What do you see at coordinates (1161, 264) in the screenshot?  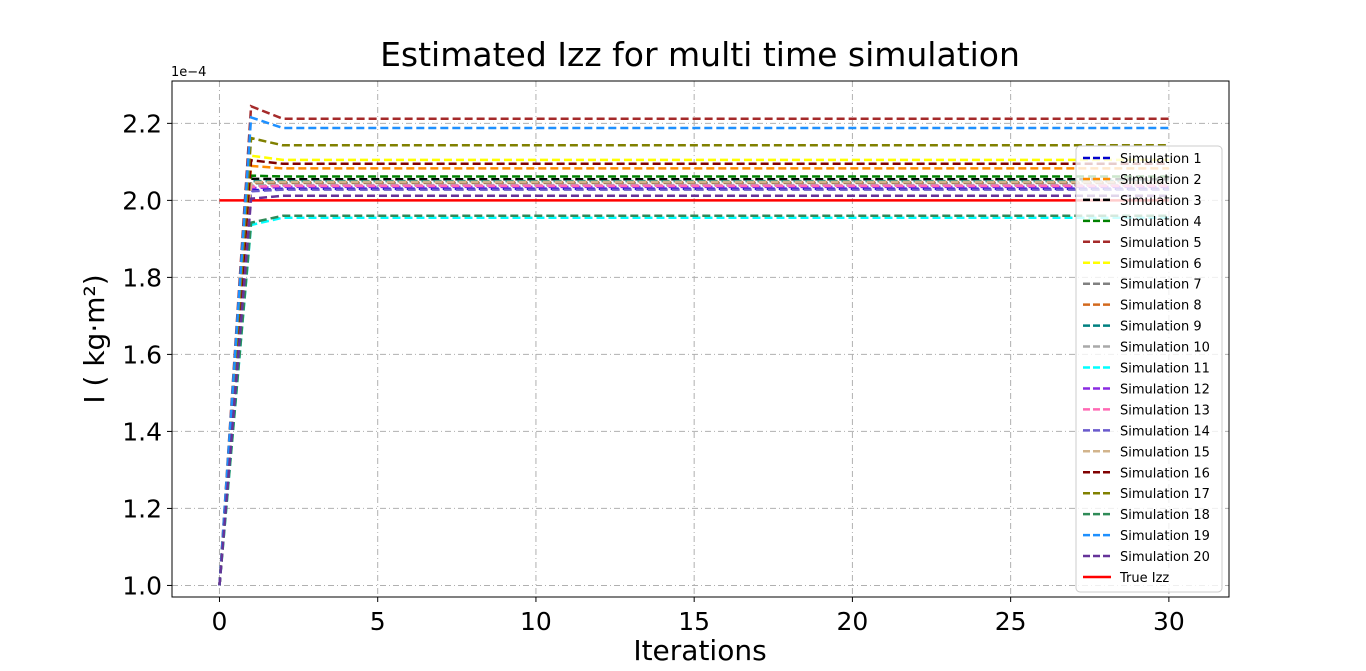 I see `legend-label: Simulation 6` at bounding box center [1161, 264].